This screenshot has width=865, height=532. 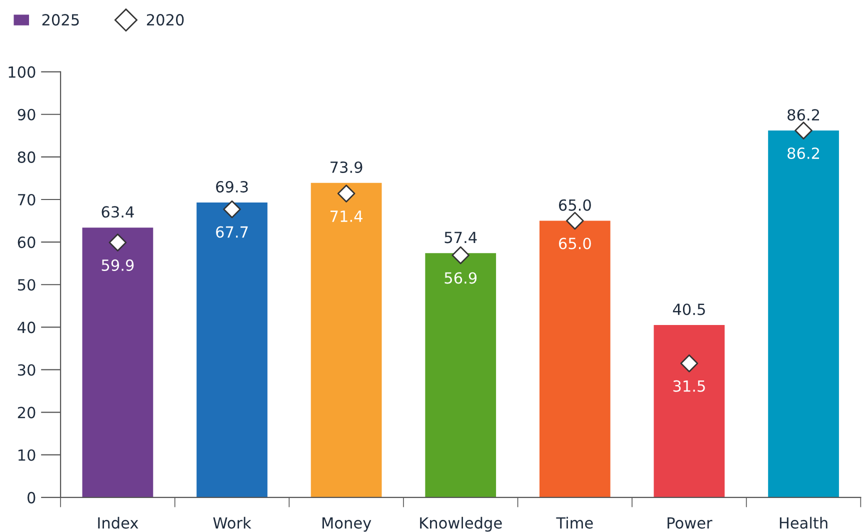 What do you see at coordinates (232, 522) in the screenshot?
I see `x-tick-label: Work` at bounding box center [232, 522].